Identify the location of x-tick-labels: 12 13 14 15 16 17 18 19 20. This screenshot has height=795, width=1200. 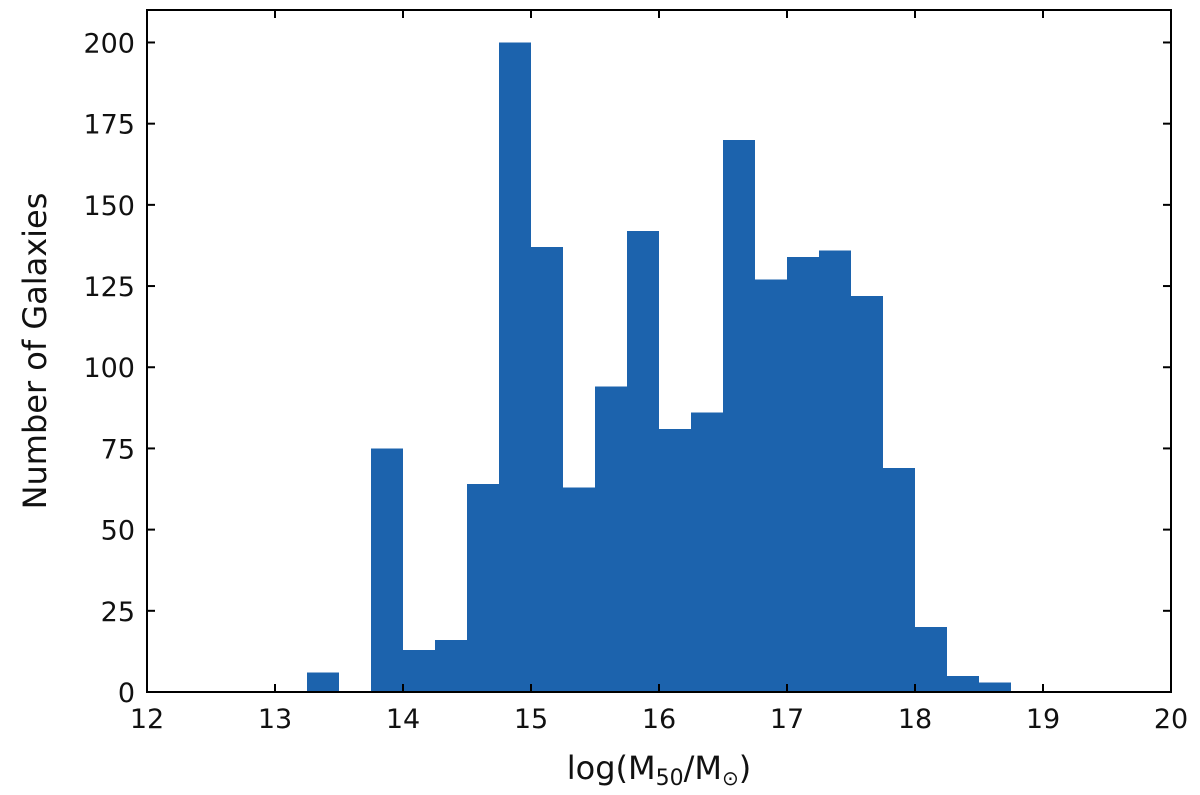
(659, 719).